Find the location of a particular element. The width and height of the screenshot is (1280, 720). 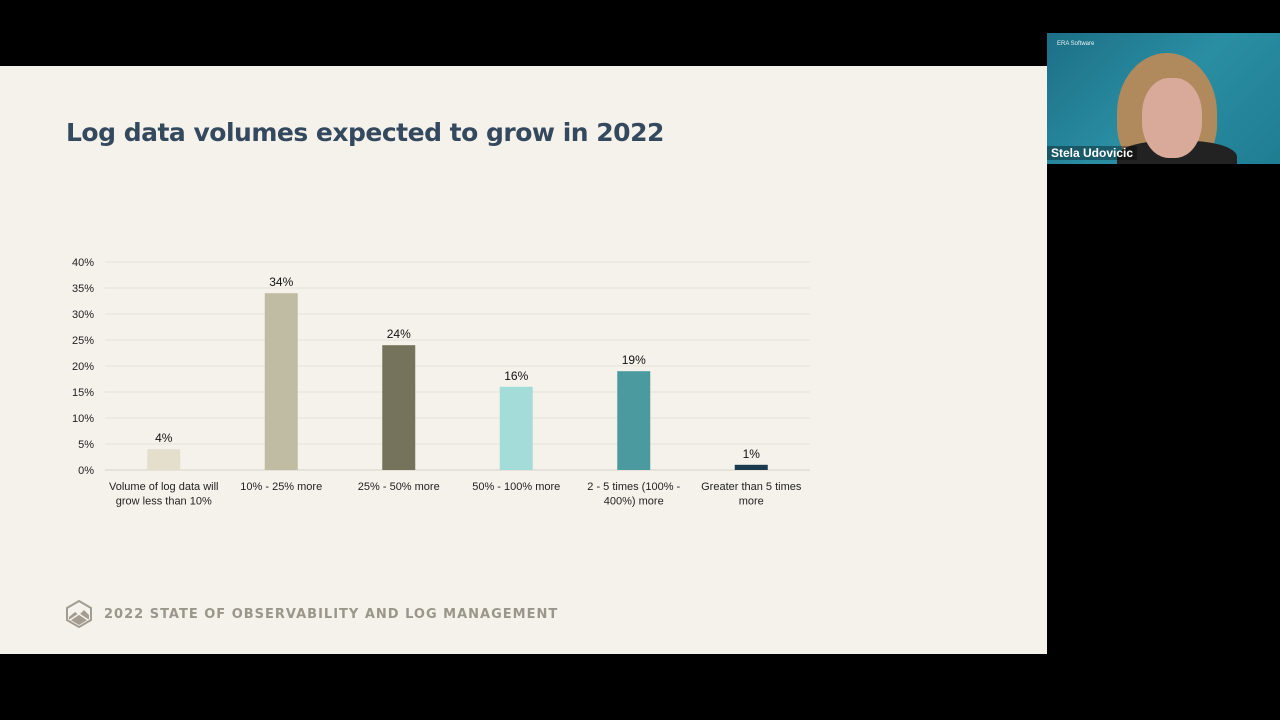

x-category-label: 50% - 100% more is located at coordinates (516, 487).